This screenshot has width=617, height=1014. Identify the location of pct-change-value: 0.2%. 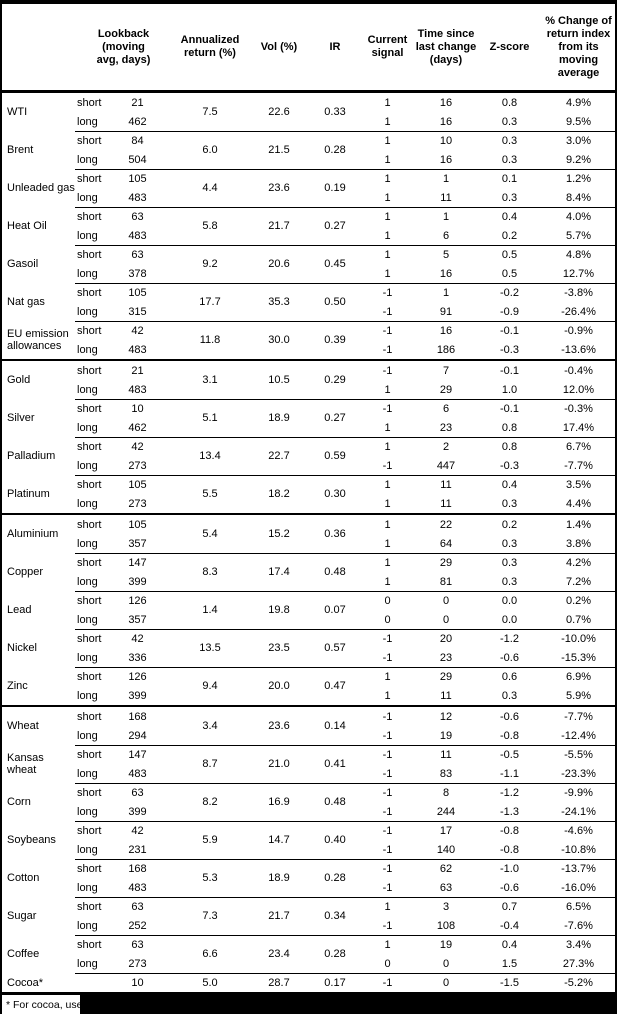
(578, 600).